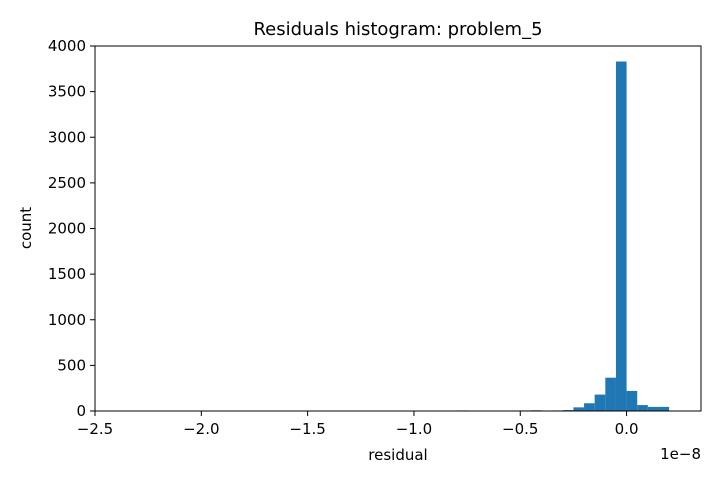 This screenshot has height=480, width=720. I want to click on y-axis-label: count, so click(26, 228).